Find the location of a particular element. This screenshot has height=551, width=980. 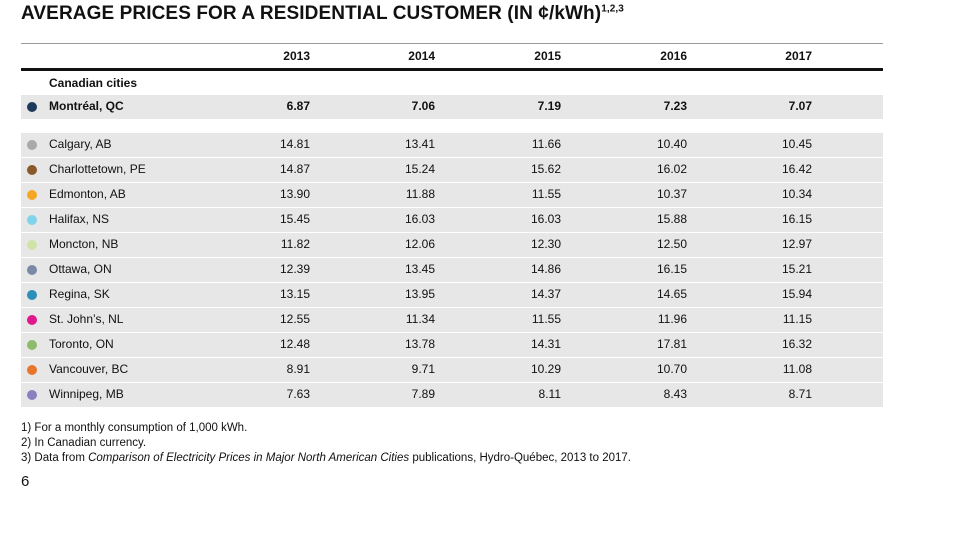

price-cell: 11.66 is located at coordinates (546, 144).